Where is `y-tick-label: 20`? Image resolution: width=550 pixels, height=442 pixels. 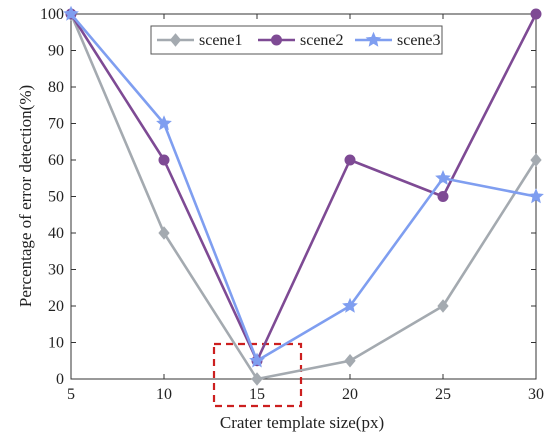
y-tick-label: 20 is located at coordinates (56, 306).